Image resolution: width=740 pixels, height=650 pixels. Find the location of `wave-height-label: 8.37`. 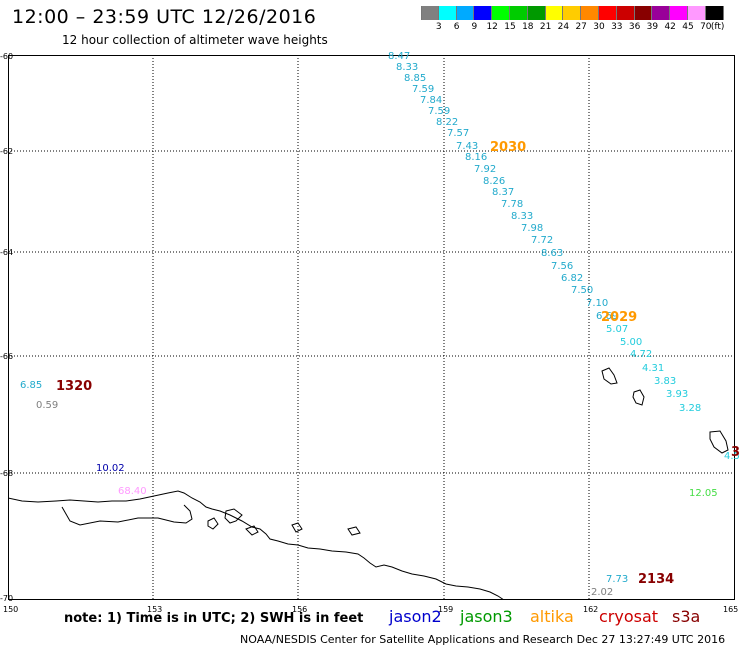

wave-height-label: 8.37 is located at coordinates (503, 192).